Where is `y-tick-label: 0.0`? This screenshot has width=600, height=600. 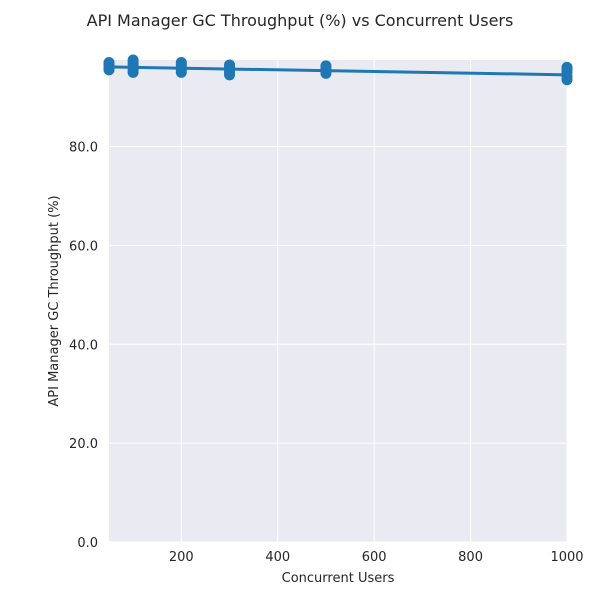
y-tick-label: 0.0 is located at coordinates (87, 543).